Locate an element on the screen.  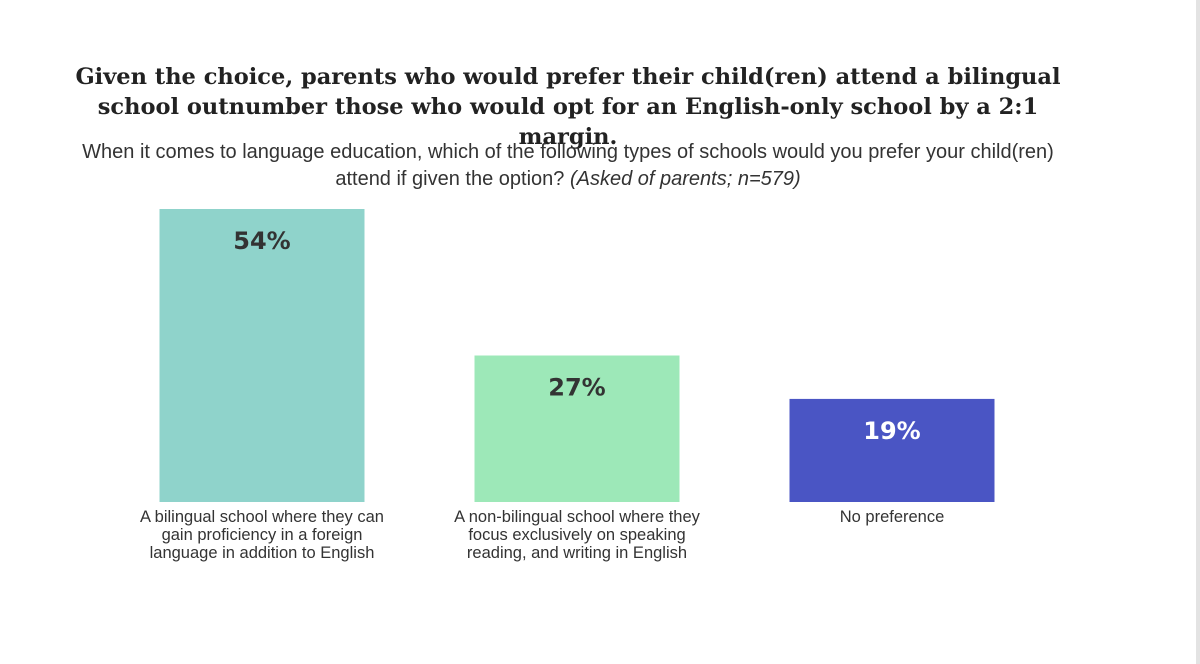
bar-group-3: 19% No preference is located at coordinates (892, 462).